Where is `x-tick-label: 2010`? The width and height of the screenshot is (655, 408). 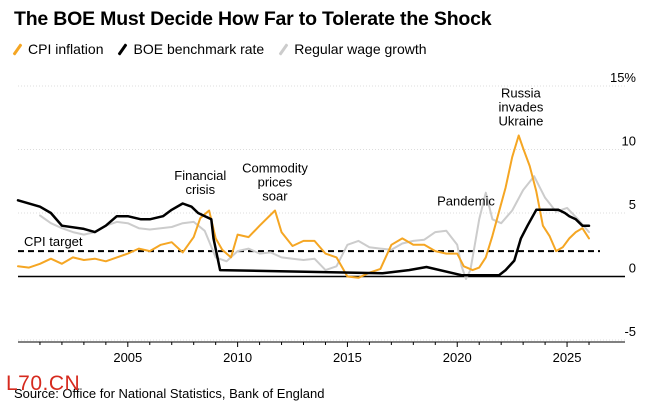 x-tick-label: 2010 is located at coordinates (237, 357).